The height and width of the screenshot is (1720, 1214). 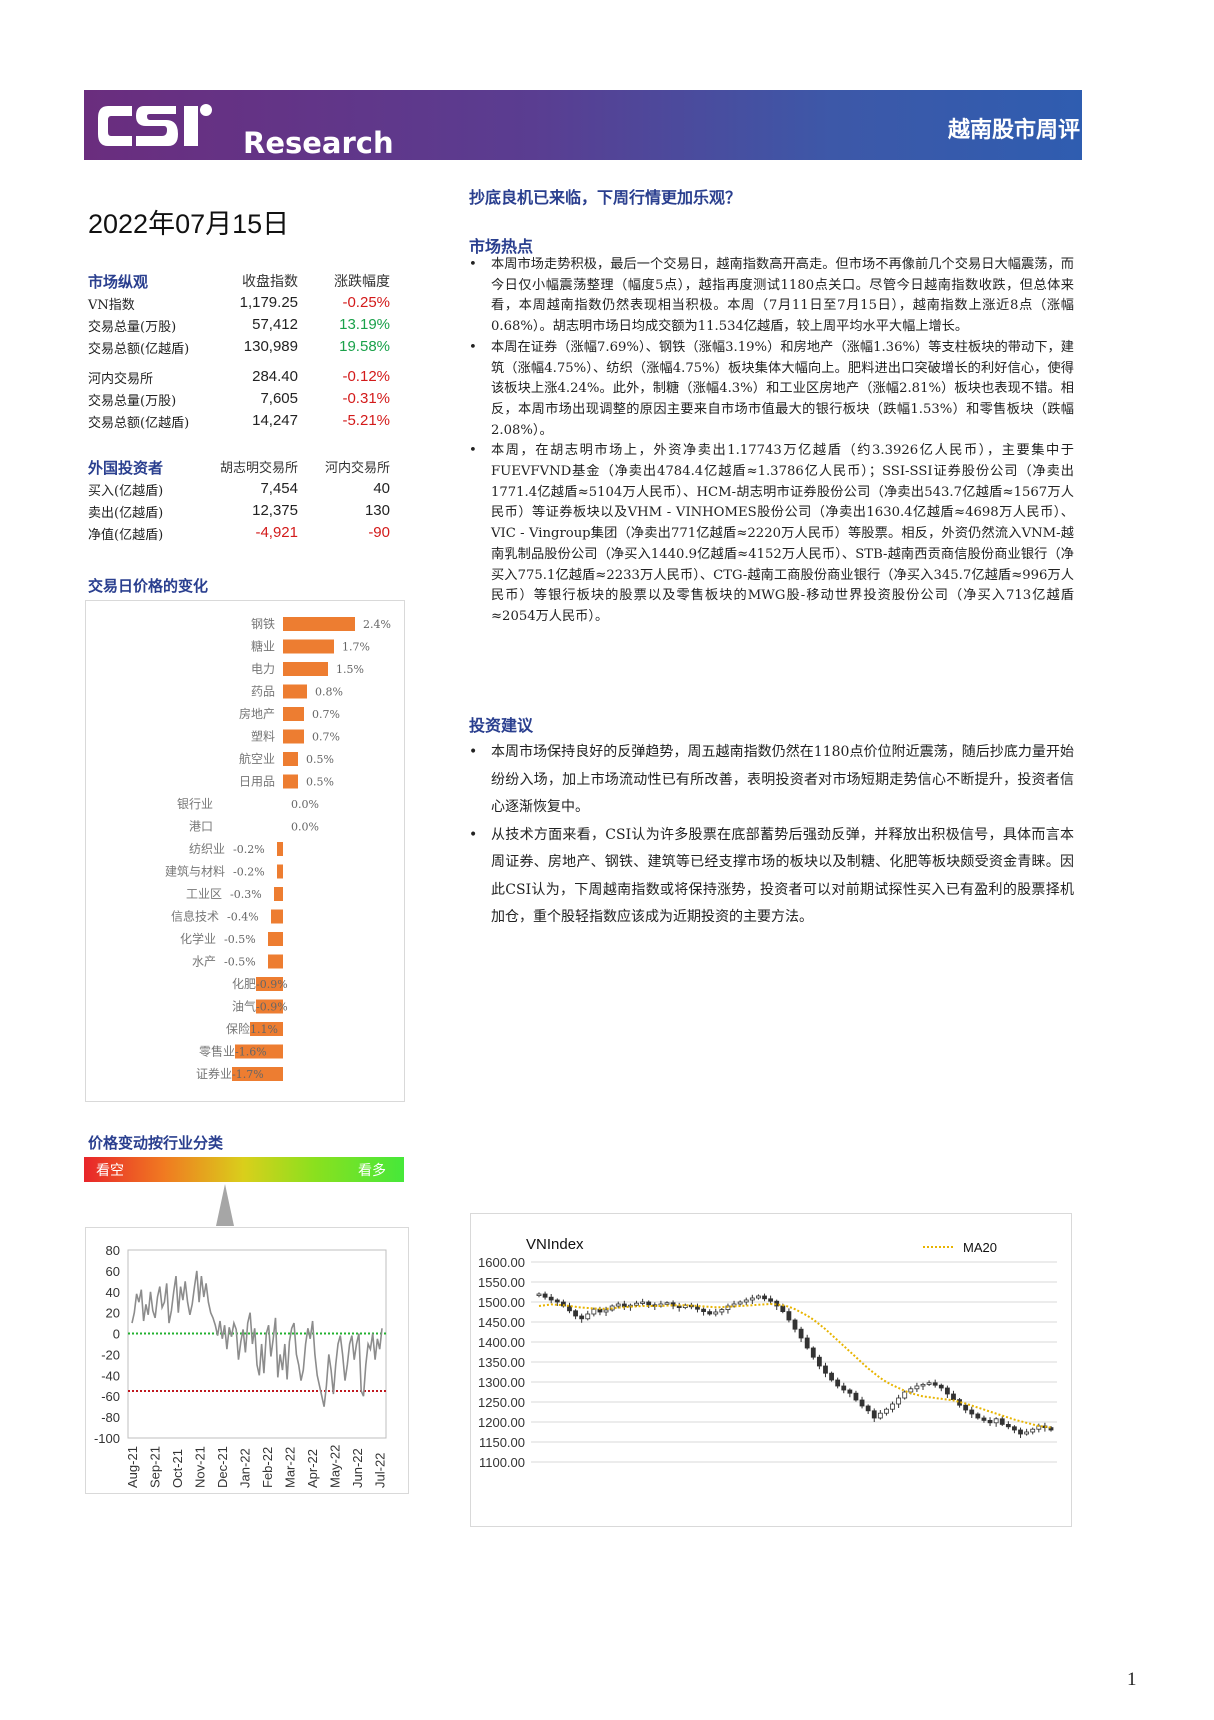 What do you see at coordinates (126, 491) in the screenshot?
I see `row-label: 买入(亿越盾)` at bounding box center [126, 491].